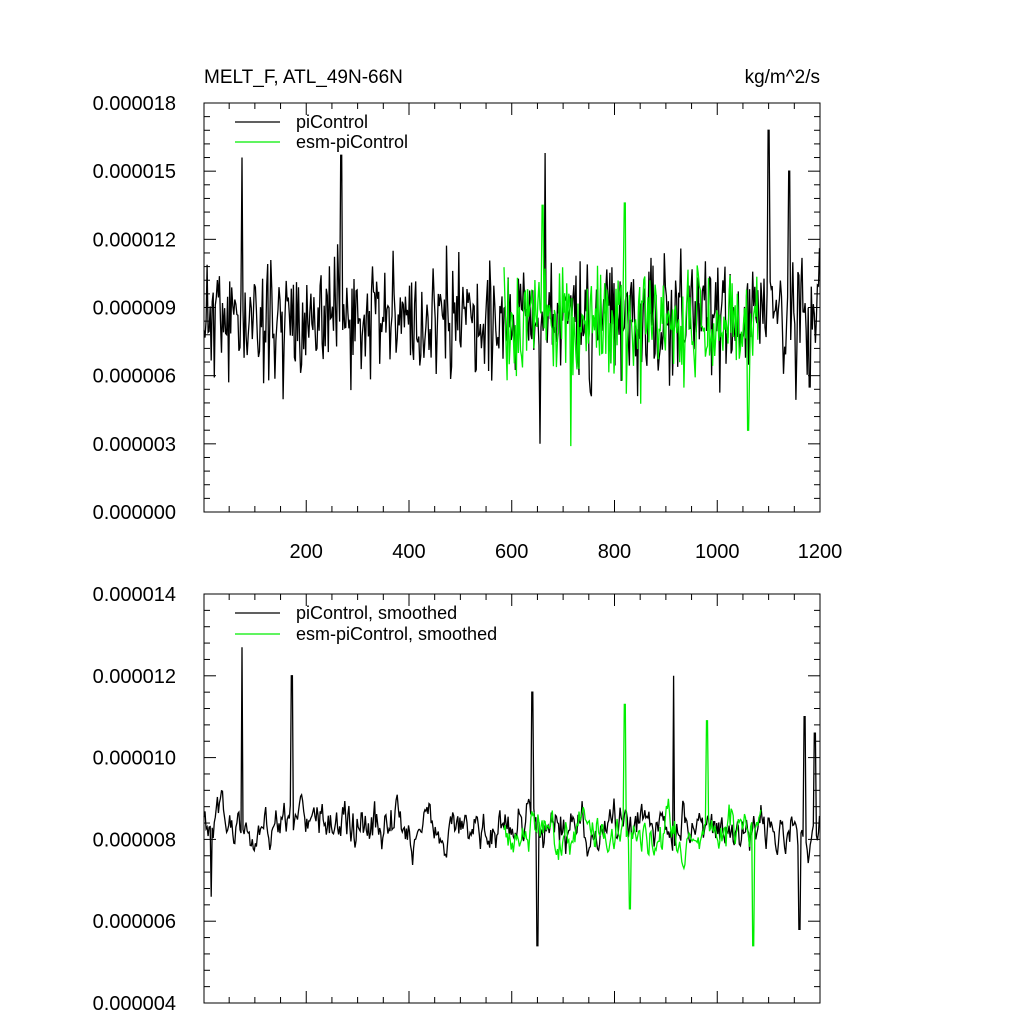 This screenshot has width=1024, height=1024. Describe the element at coordinates (134, 104) in the screenshot. I see `top-ytick-label-6: 0.000018` at that location.